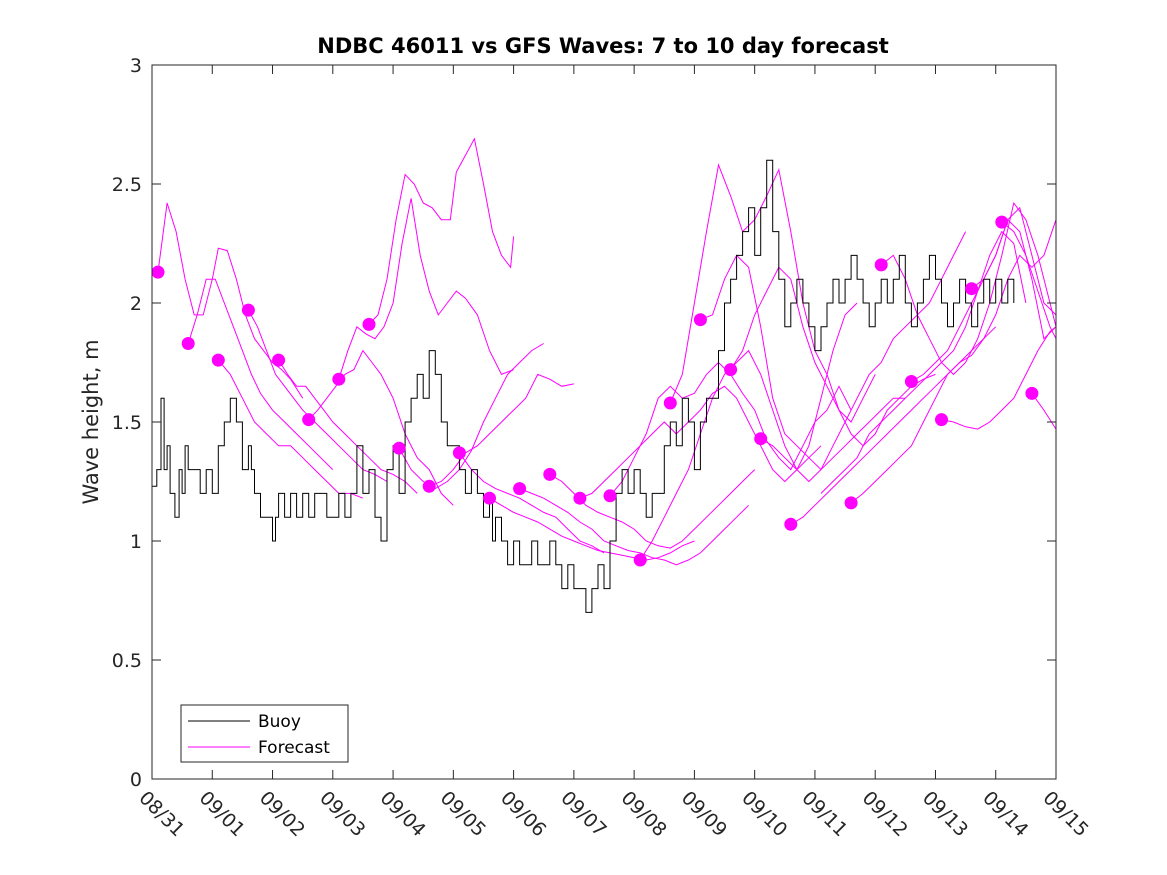 The width and height of the screenshot is (1167, 875). I want to click on legend-box, so click(264, 733).